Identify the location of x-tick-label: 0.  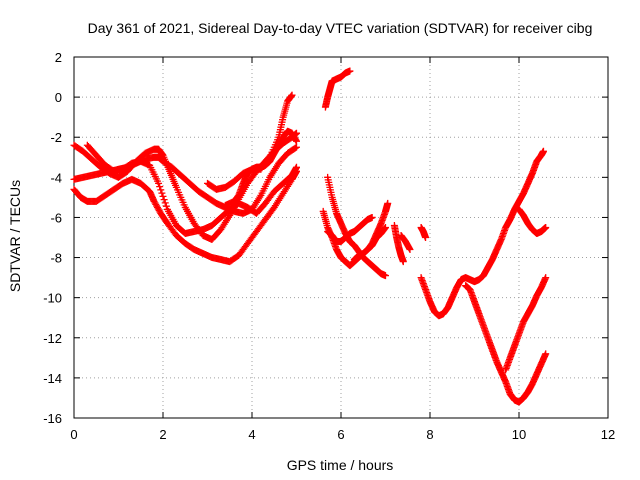
(73, 434).